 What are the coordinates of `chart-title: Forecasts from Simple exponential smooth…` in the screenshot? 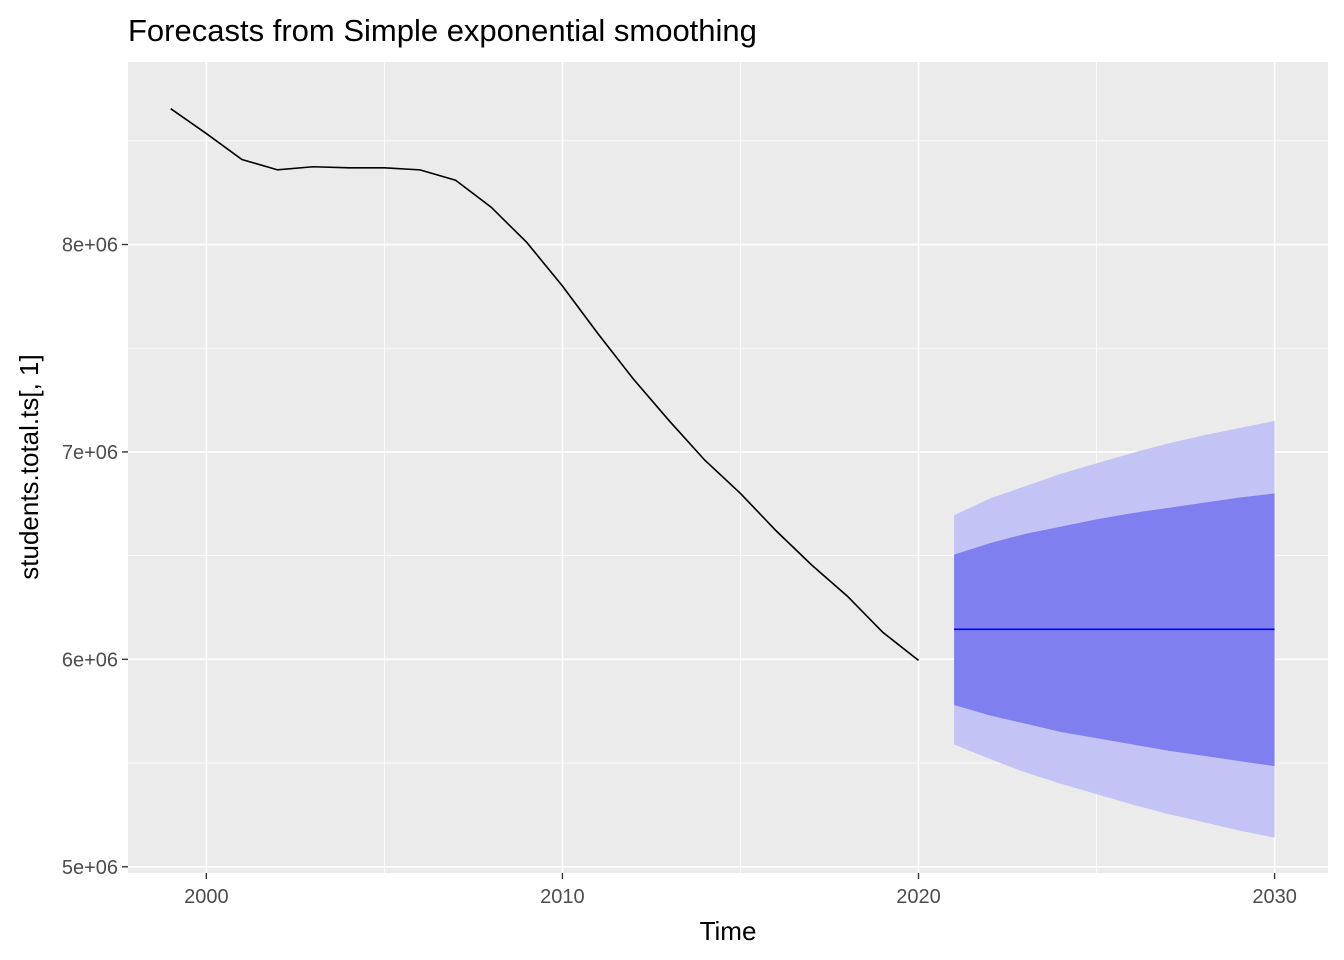 It's located at (442, 30).